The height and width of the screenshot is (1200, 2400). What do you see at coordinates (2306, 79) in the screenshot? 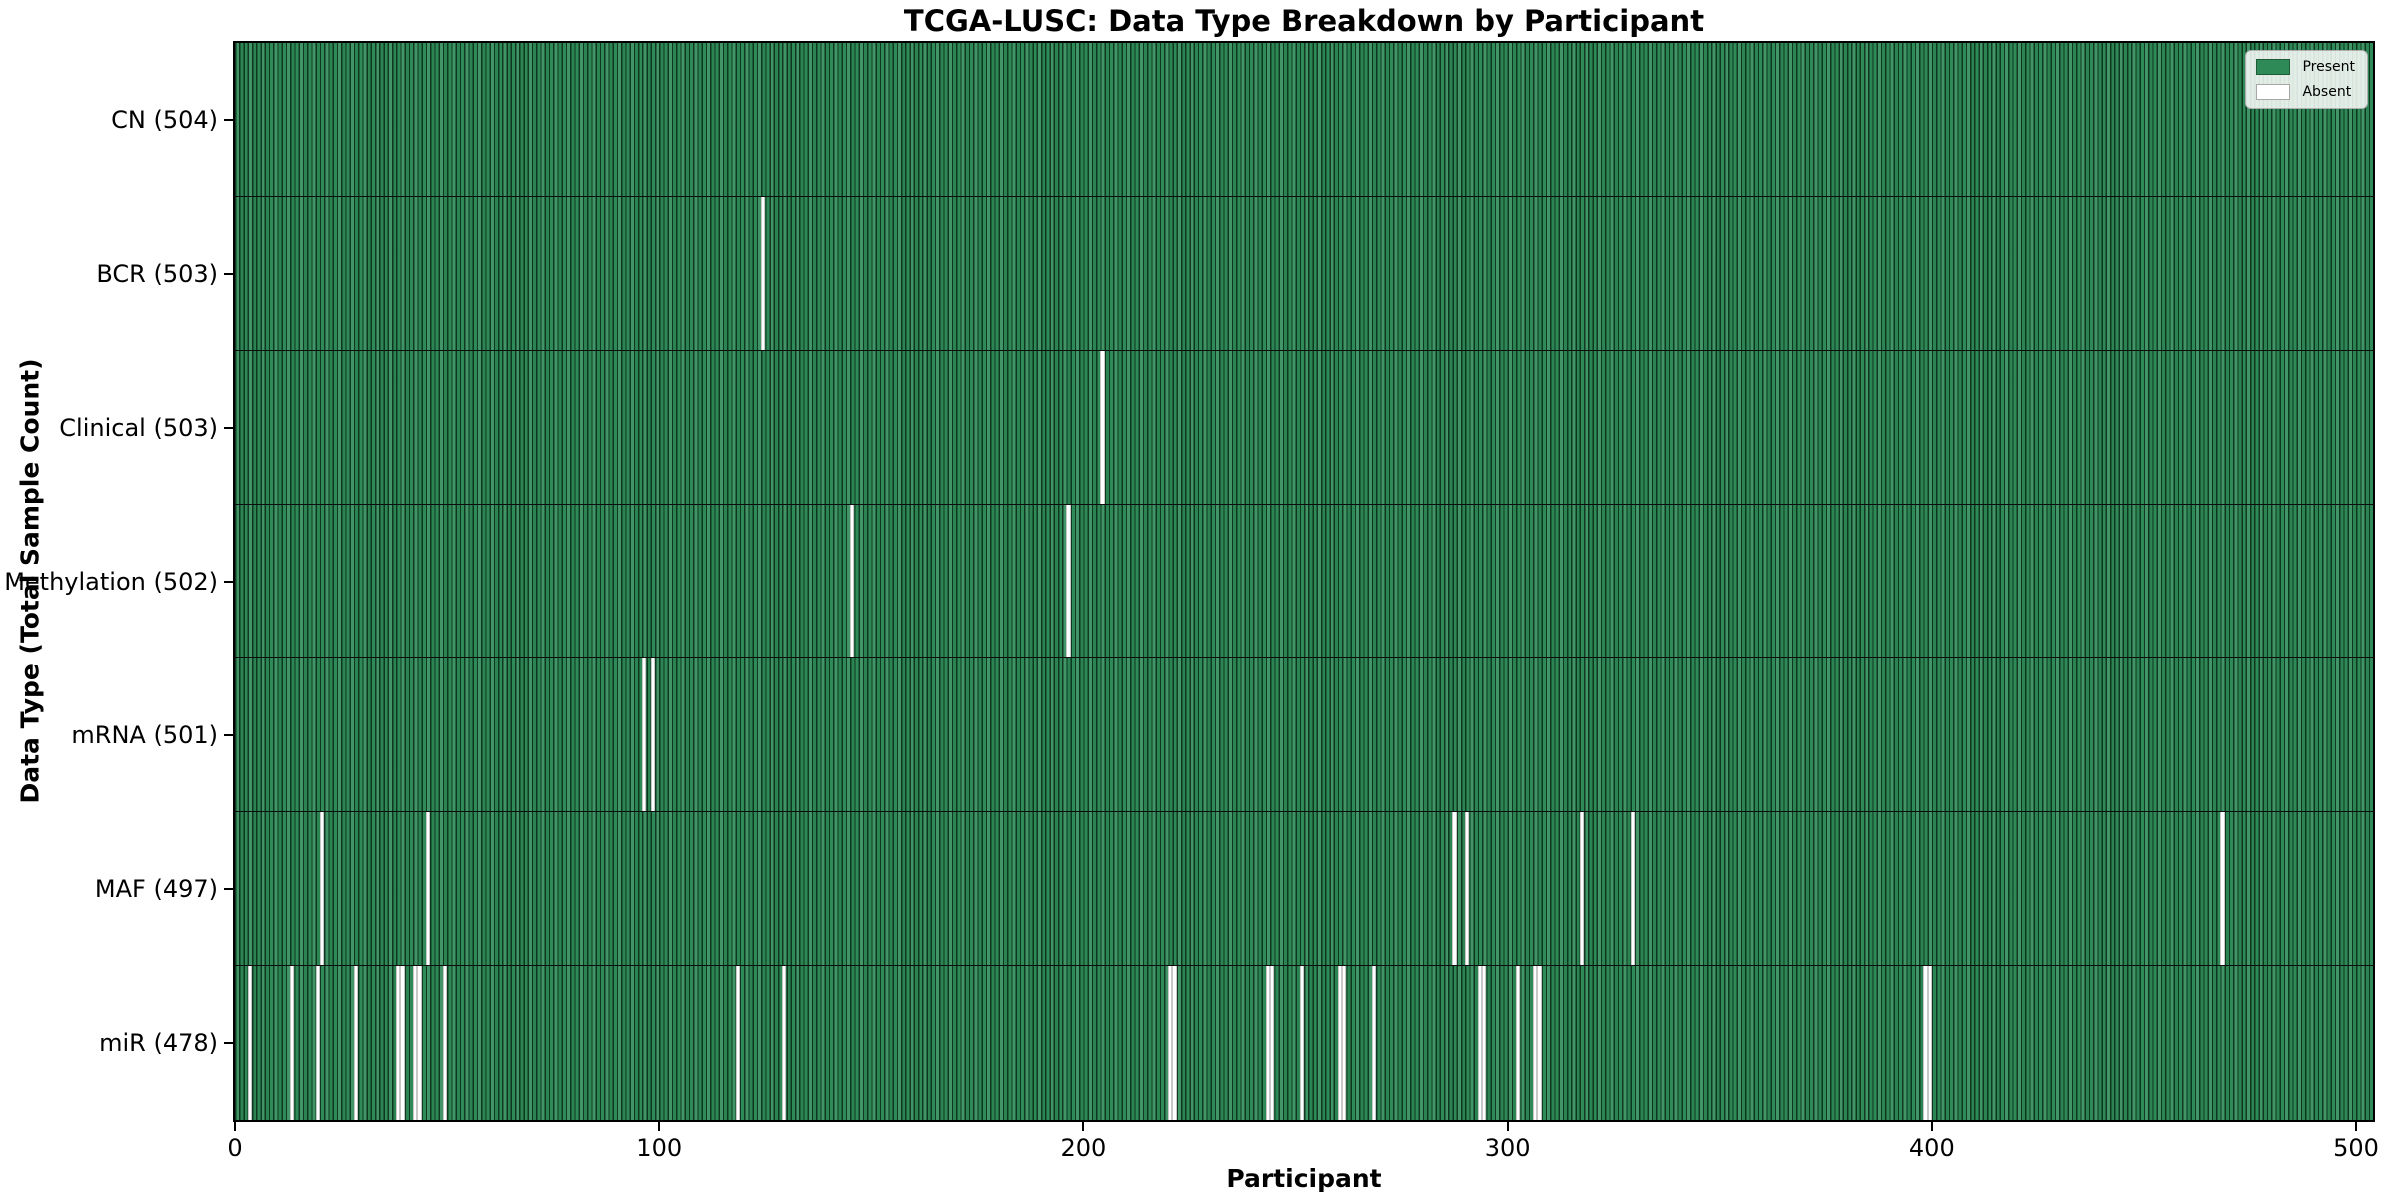
I see `legend: Present Absent` at bounding box center [2306, 79].